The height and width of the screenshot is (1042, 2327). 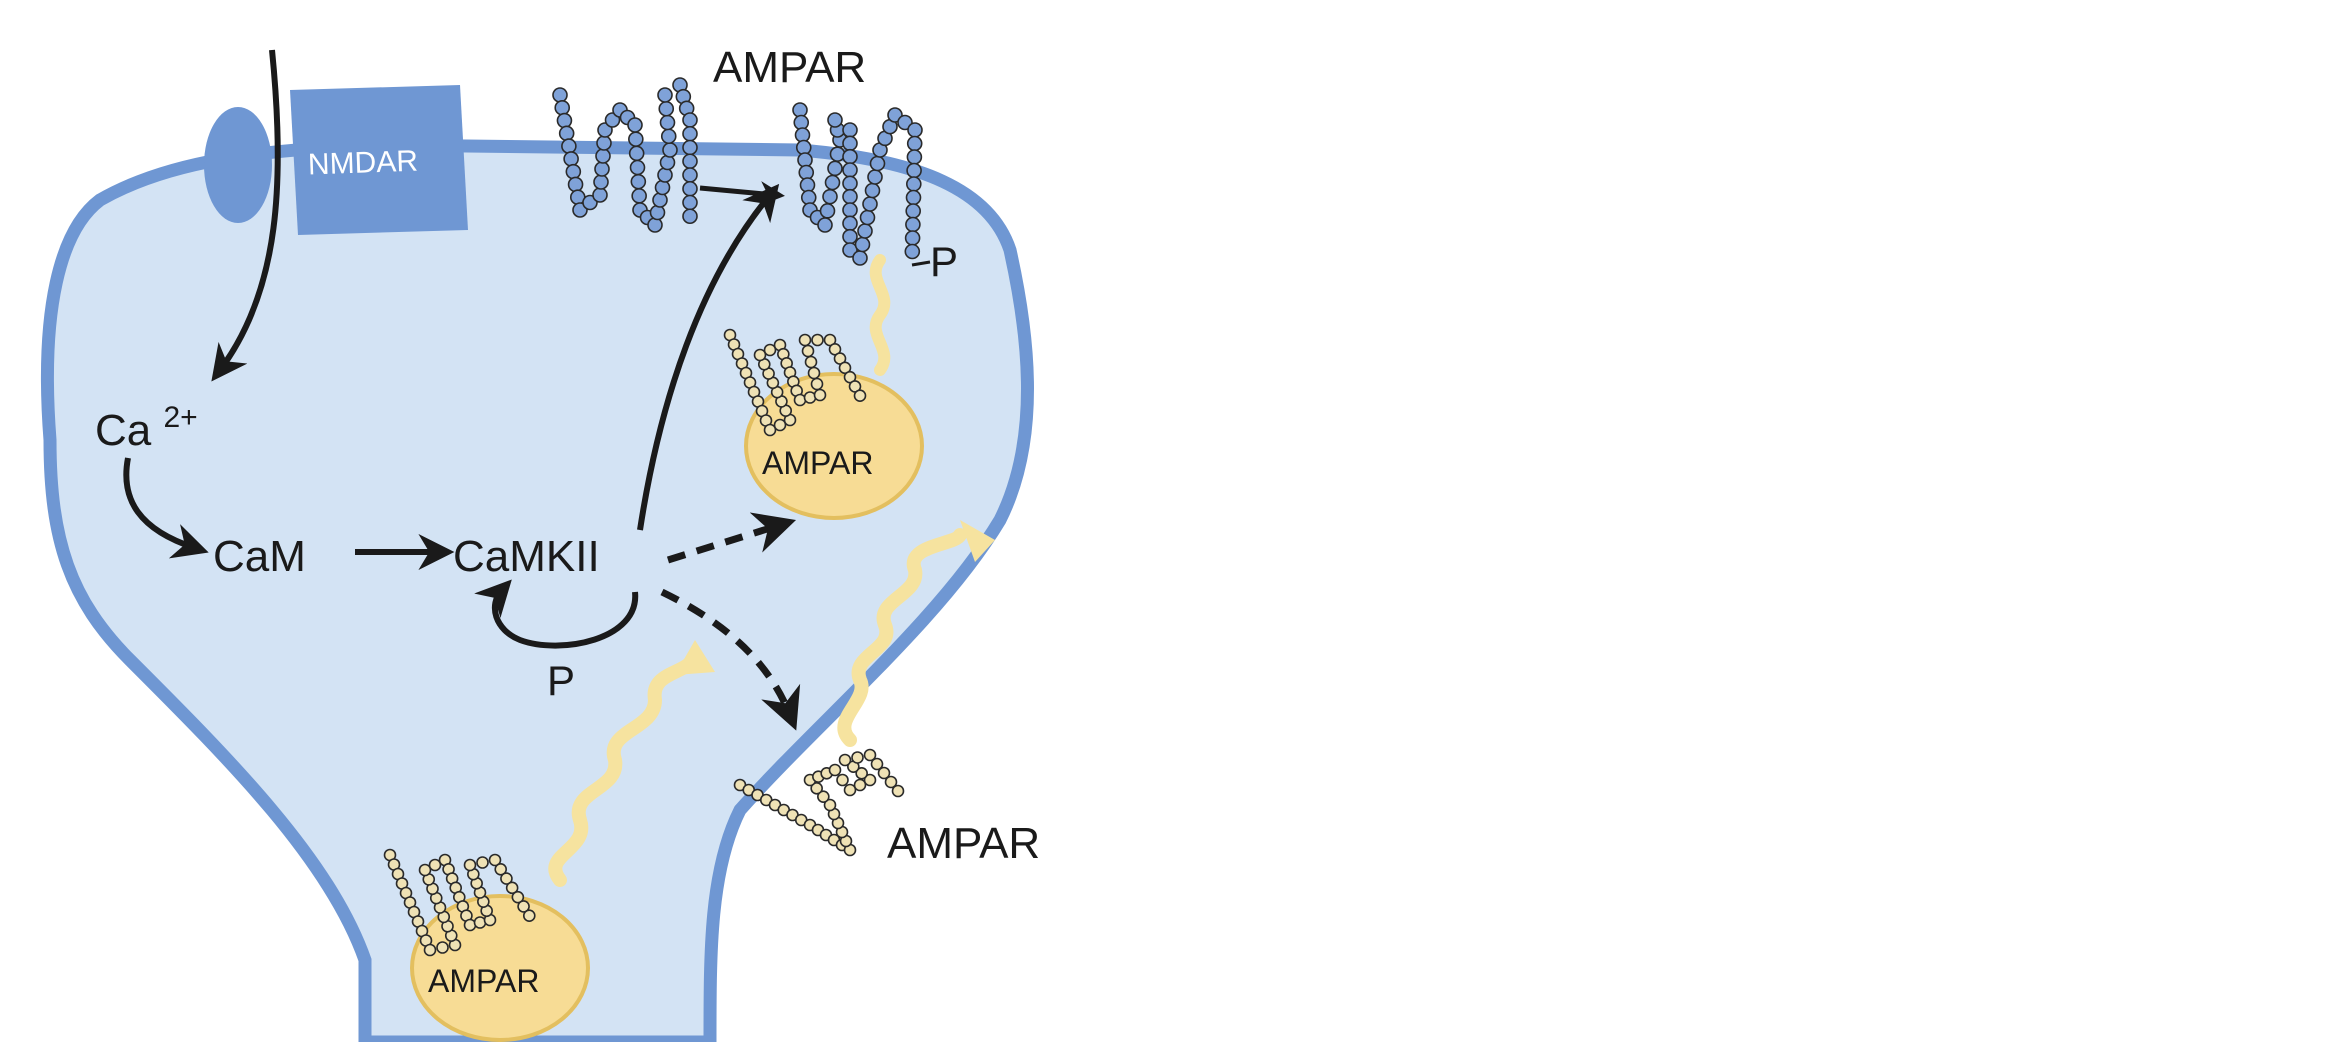 I want to click on ampar-vesicle-lower-label: AMPAR, so click(x=483, y=981).